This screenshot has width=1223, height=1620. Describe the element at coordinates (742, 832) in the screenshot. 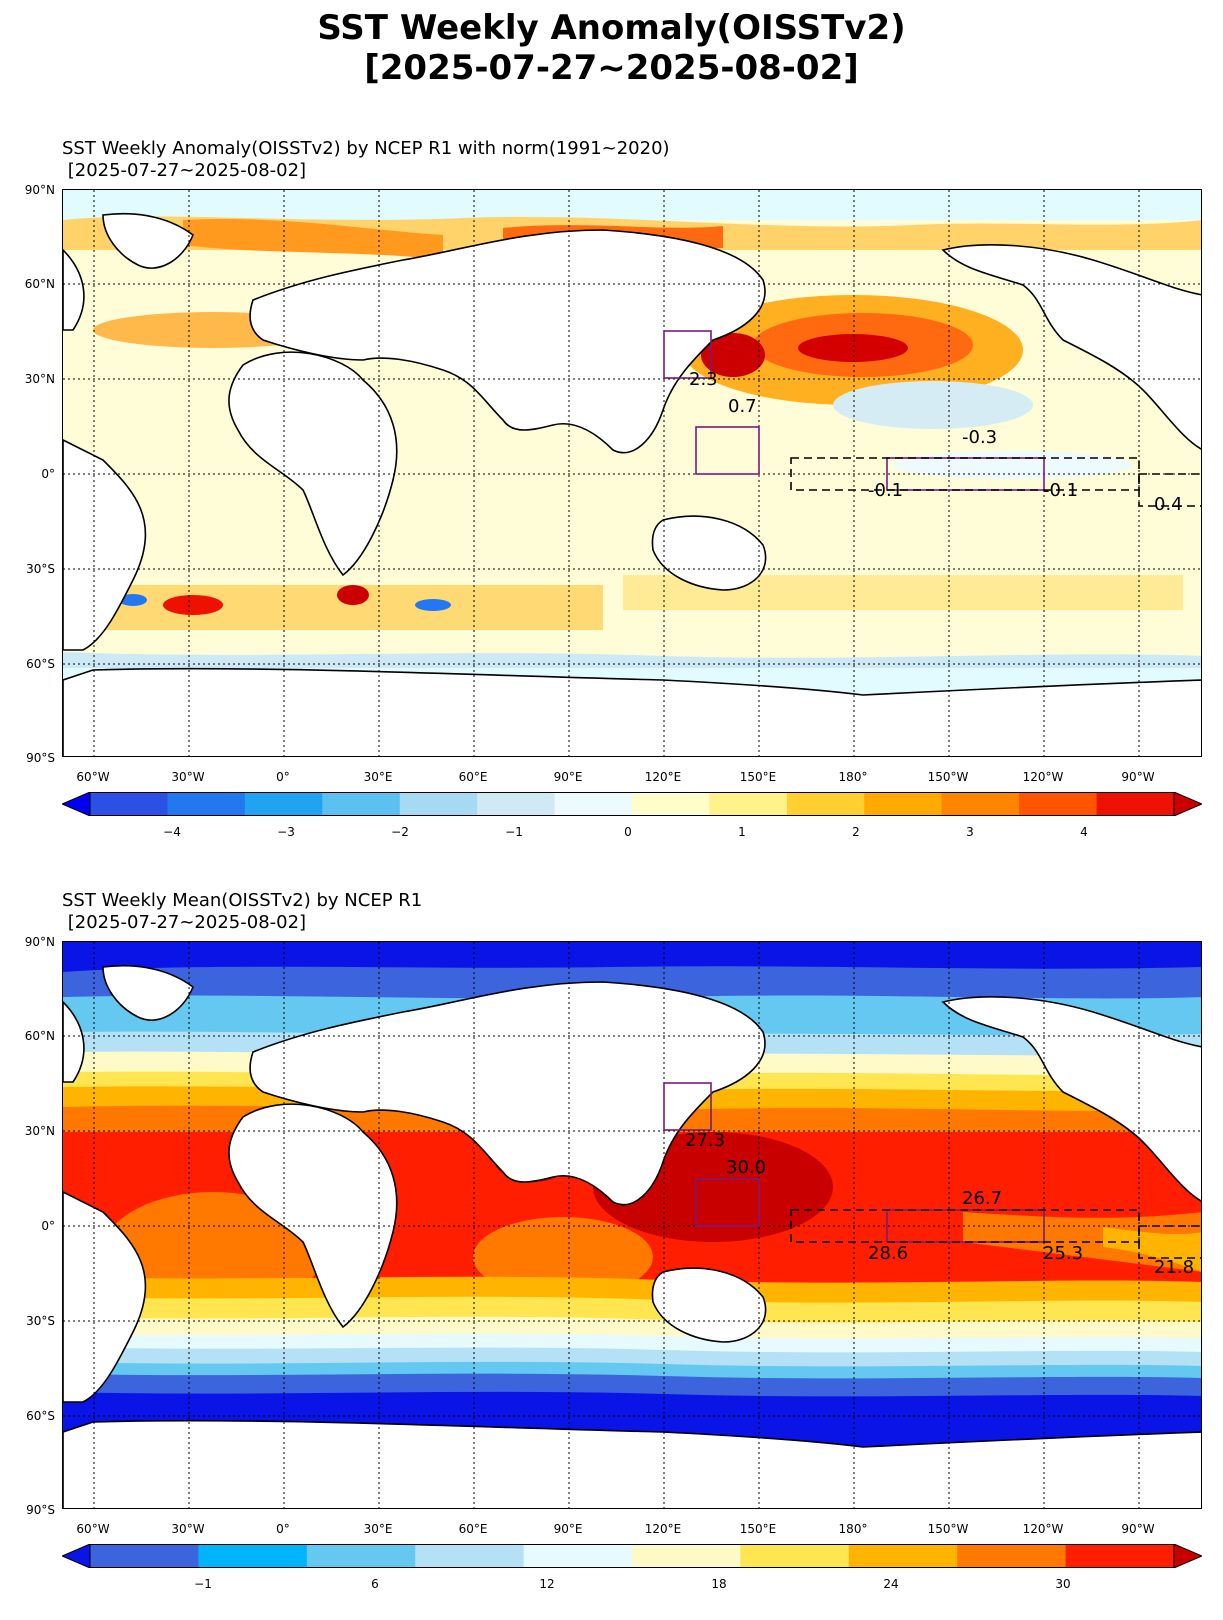

I see `anomaly-colorbar-tick: 1` at that location.